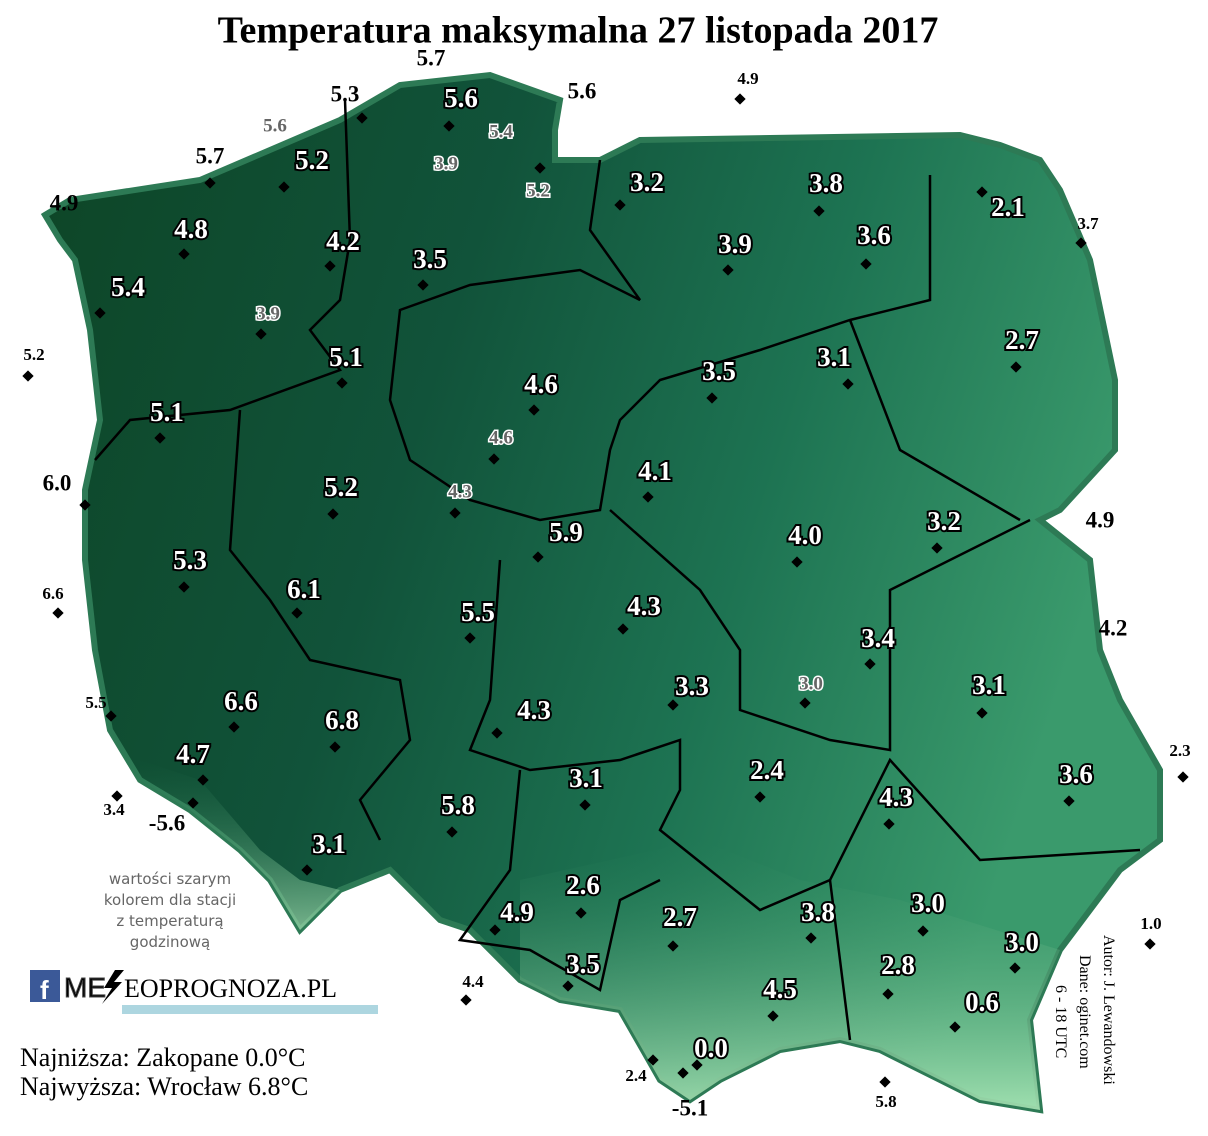 The width and height of the screenshot is (1208, 1136). Describe the element at coordinates (430, 259) in the screenshot. I see `station-value: 3.5` at that location.